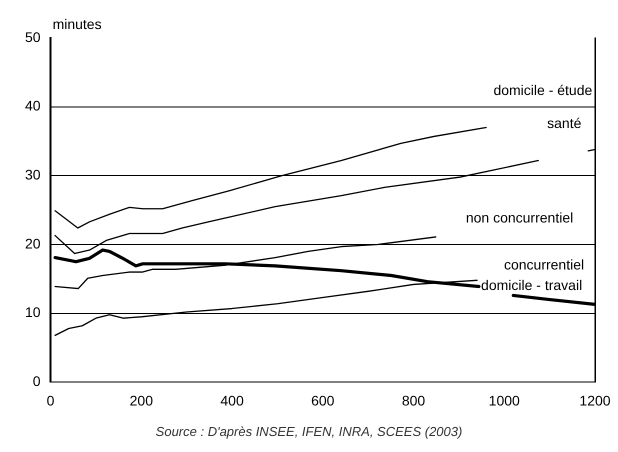 This screenshot has width=618, height=452. I want to click on x-tick-label: 800, so click(414, 400).